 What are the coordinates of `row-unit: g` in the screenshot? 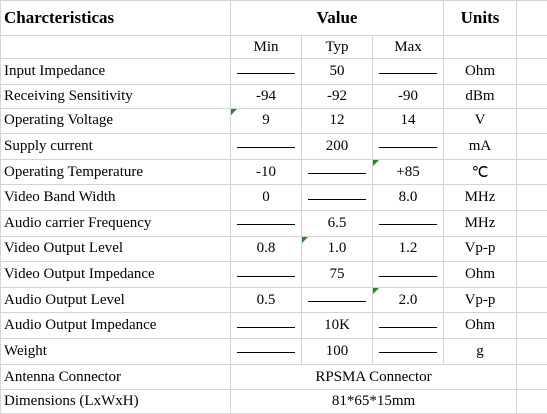 It's located at (480, 351).